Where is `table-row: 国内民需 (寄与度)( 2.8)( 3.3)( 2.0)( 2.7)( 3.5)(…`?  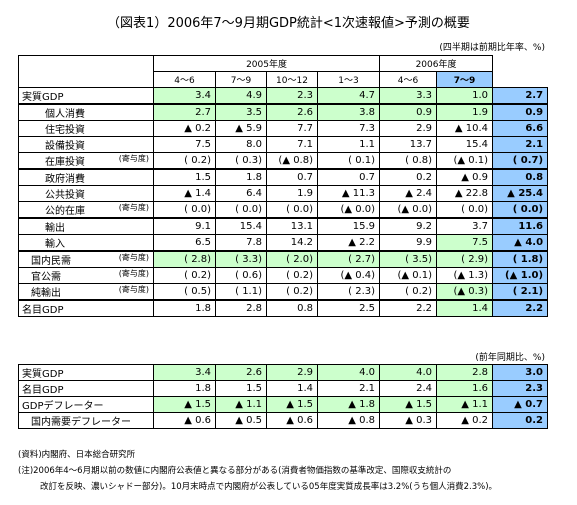
table-row: 国内民需 (寄与度)( 2.8)( 3.3)( 2.0)( 2.7)( 3.5)(… is located at coordinates (283, 259).